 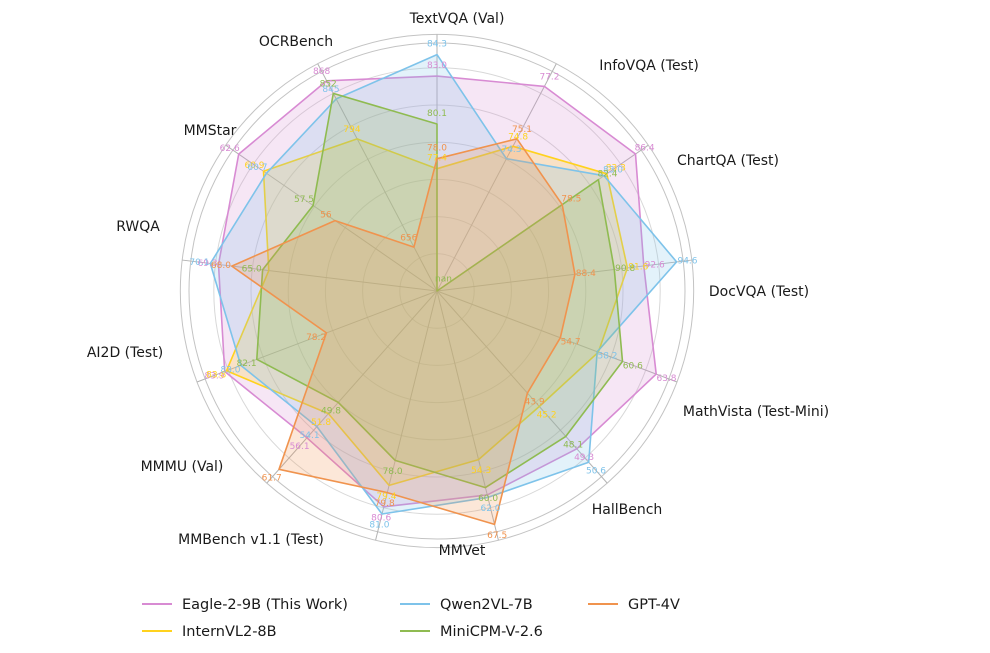 I want to click on legend-label: GPT-4V, so click(x=654, y=605).